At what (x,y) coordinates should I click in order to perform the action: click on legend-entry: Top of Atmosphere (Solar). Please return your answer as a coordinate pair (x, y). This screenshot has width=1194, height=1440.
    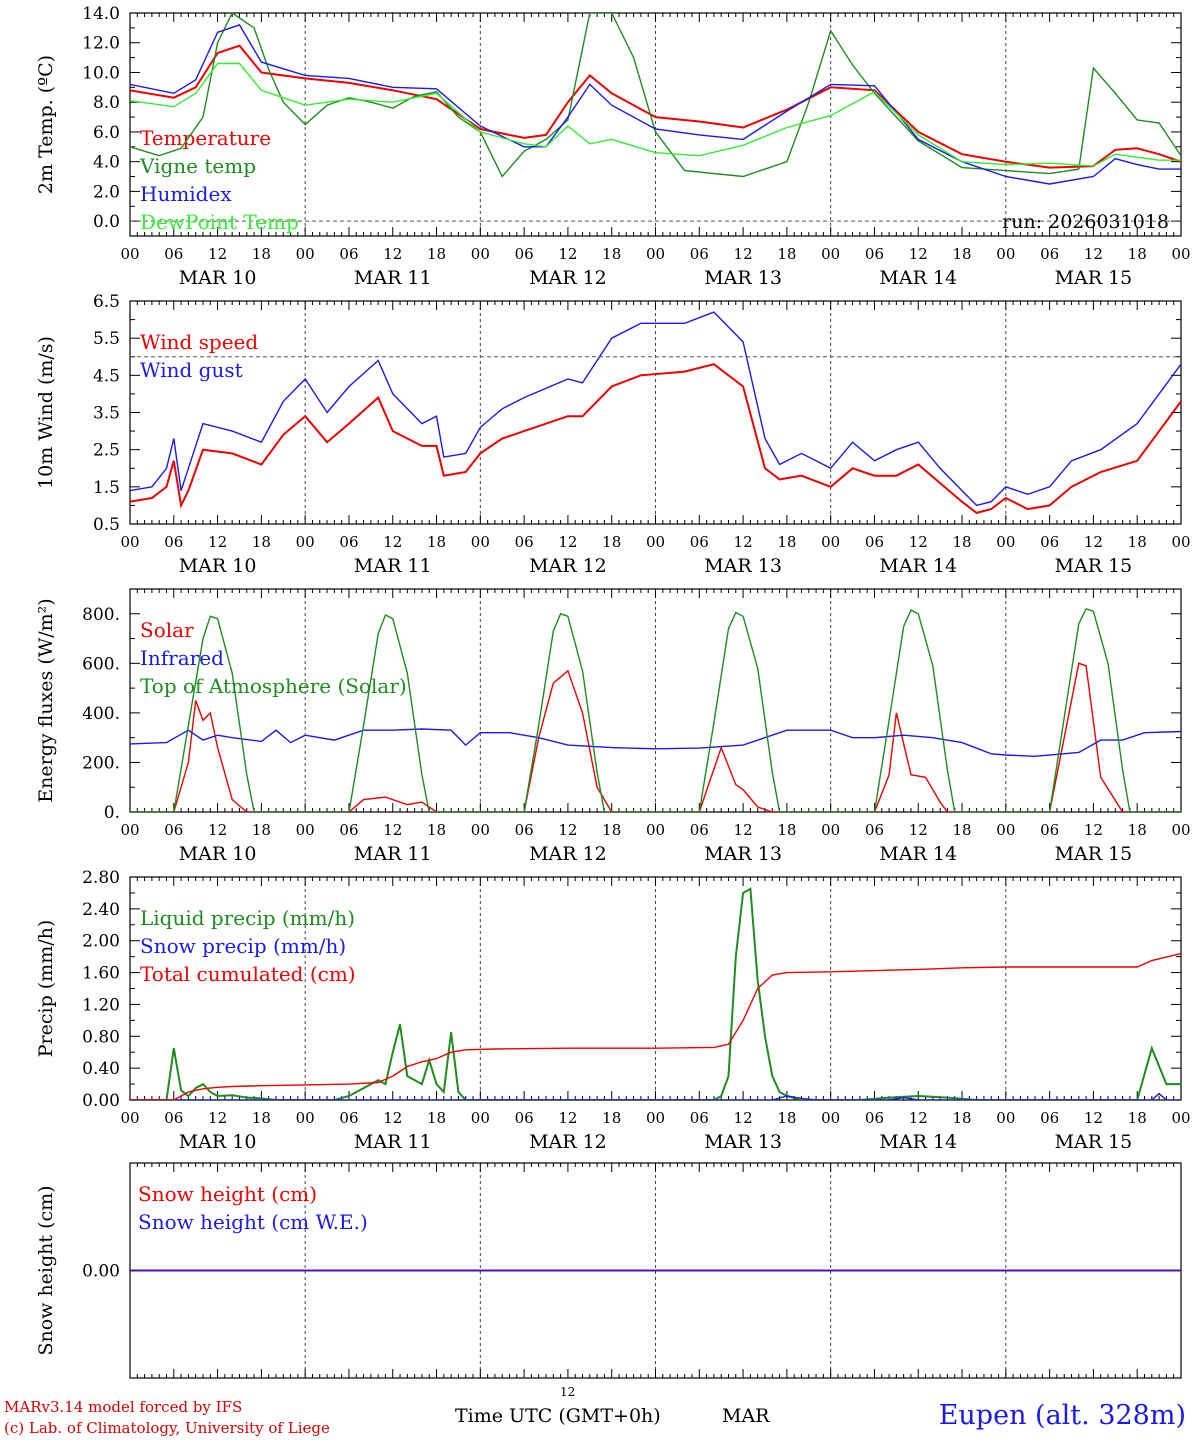
    Looking at the image, I should click on (273, 686).